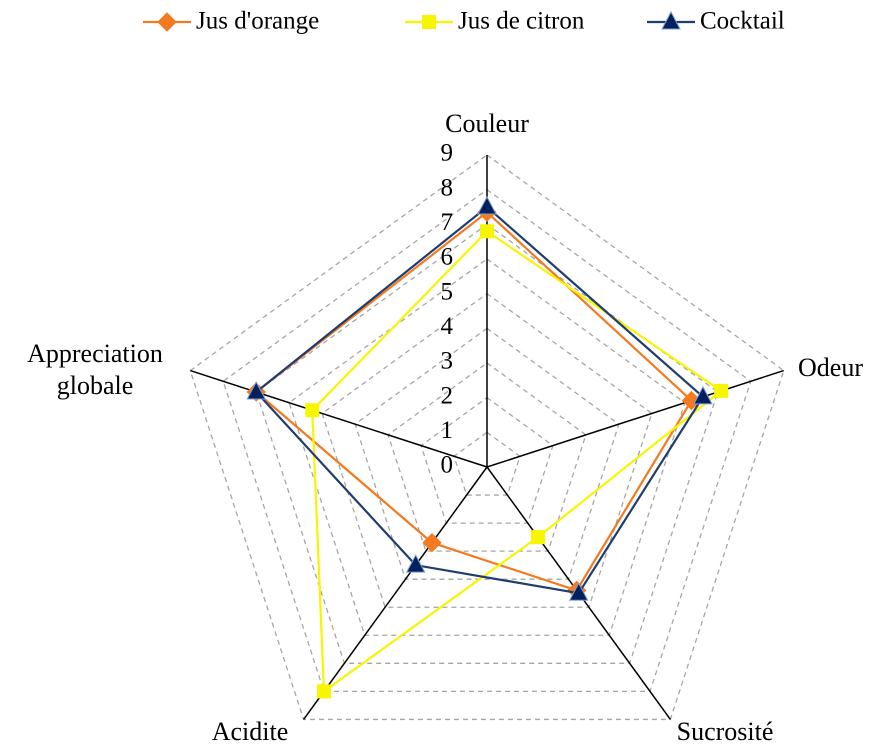 This screenshot has height=749, width=883. What do you see at coordinates (447, 395) in the screenshot?
I see `r-tick-label: 2` at bounding box center [447, 395].